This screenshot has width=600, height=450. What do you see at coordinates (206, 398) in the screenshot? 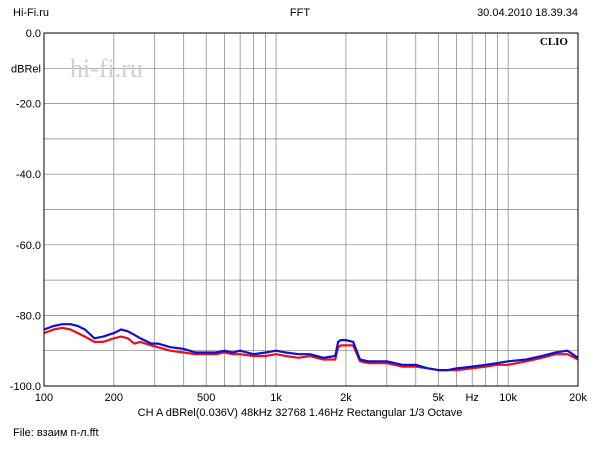
I see `x-tick-label: 500` at bounding box center [206, 398].